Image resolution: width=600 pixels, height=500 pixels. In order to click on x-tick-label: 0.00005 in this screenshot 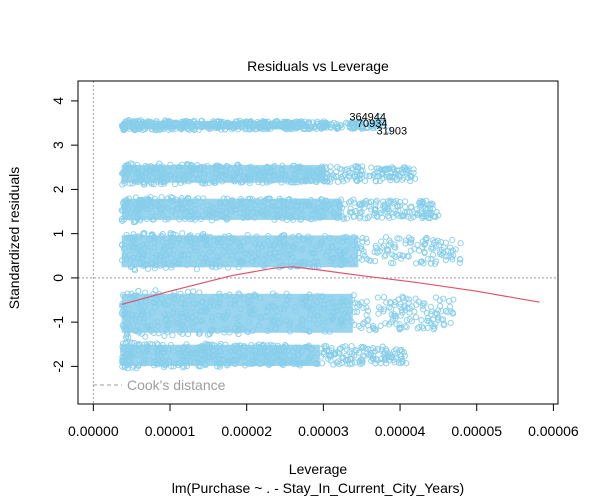, I will do `click(476, 431)`.